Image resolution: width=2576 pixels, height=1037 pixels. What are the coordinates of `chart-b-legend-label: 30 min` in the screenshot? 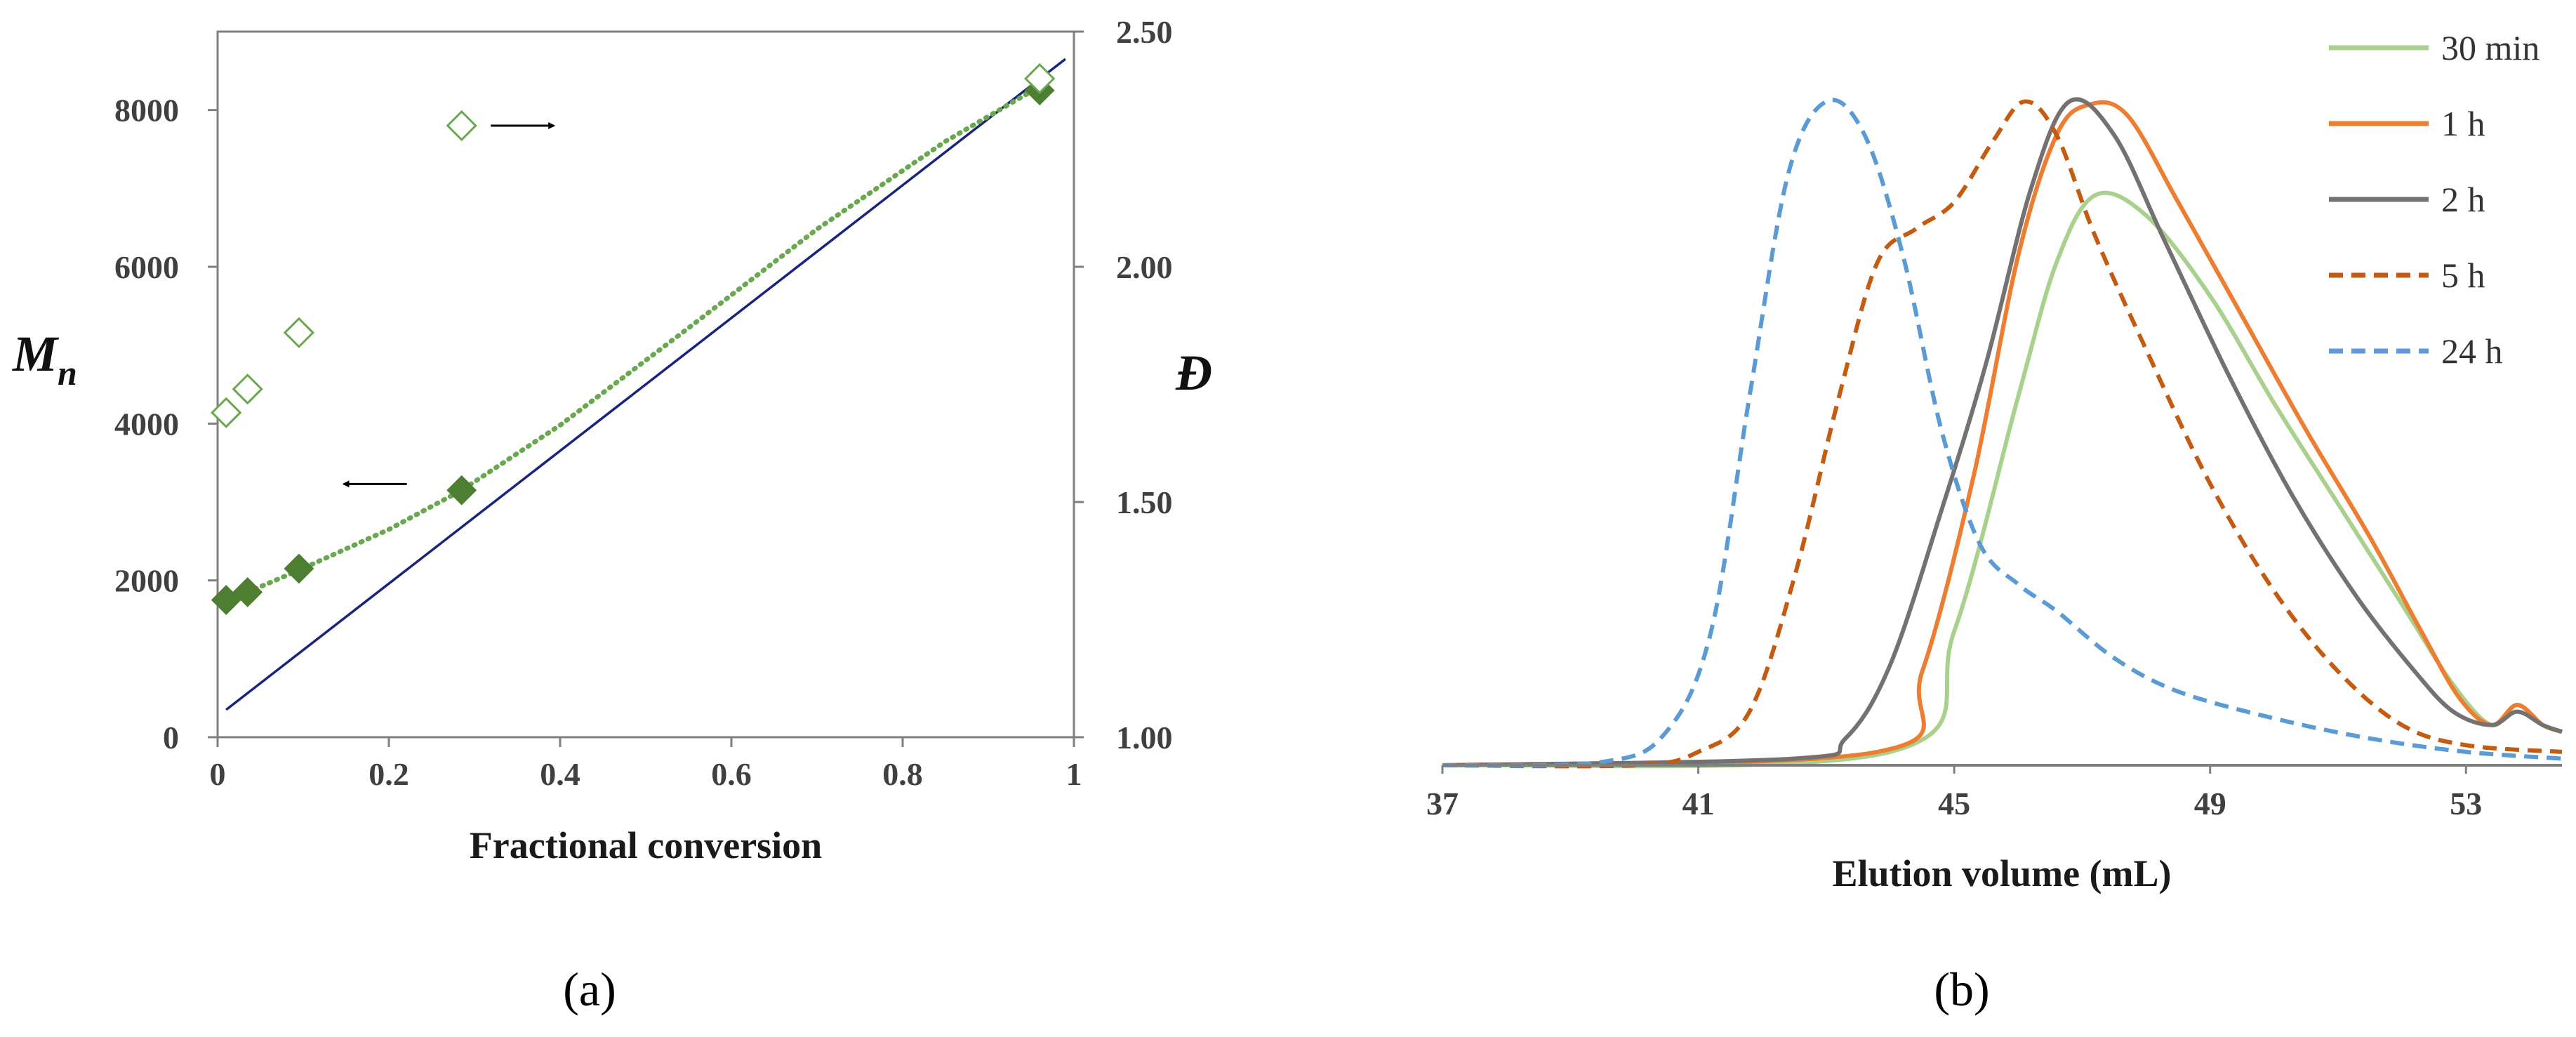 It's located at (2491, 47).